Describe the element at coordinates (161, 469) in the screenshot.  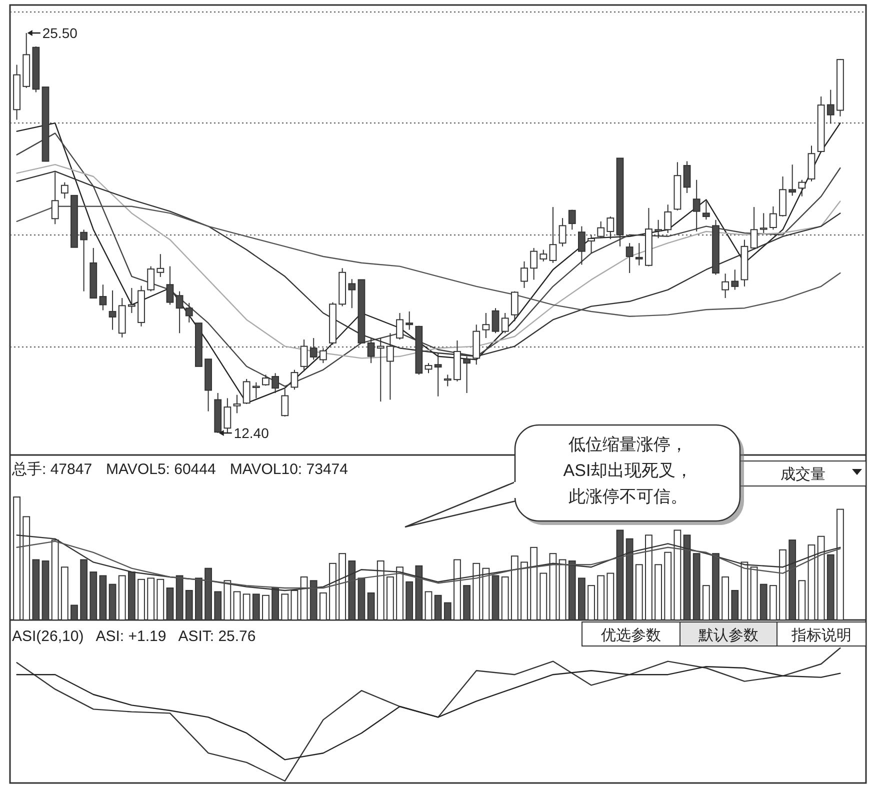
I see `text: MAVOL5: 60444` at that location.